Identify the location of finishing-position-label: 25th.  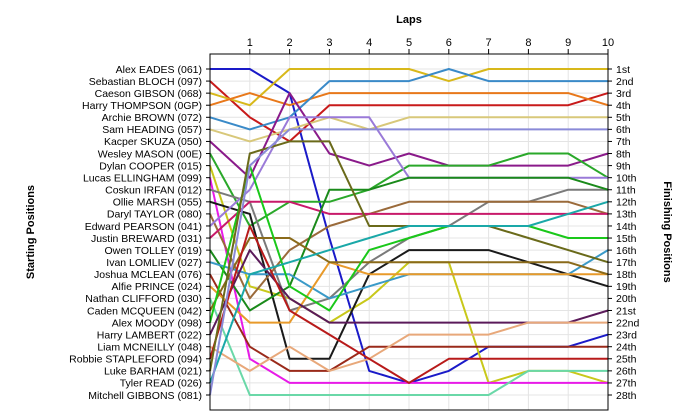
(626, 360).